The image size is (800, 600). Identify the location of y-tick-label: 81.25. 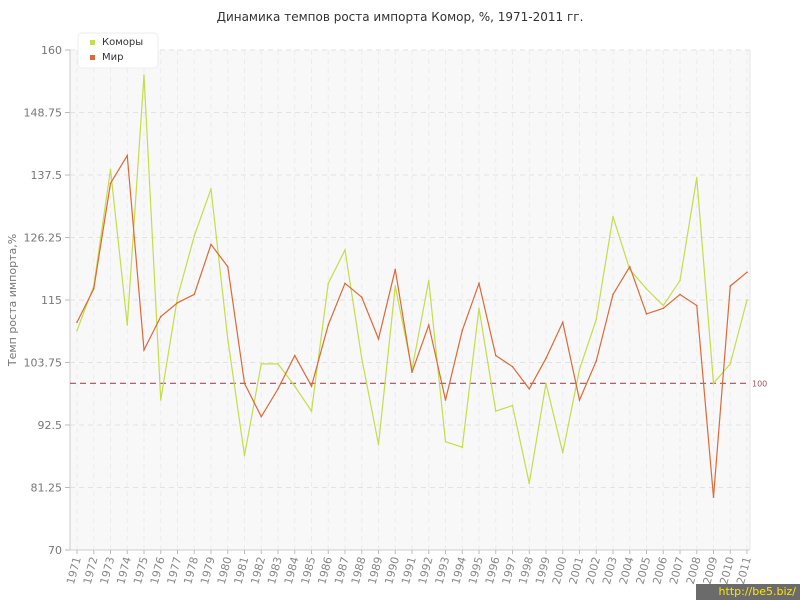
(47, 488).